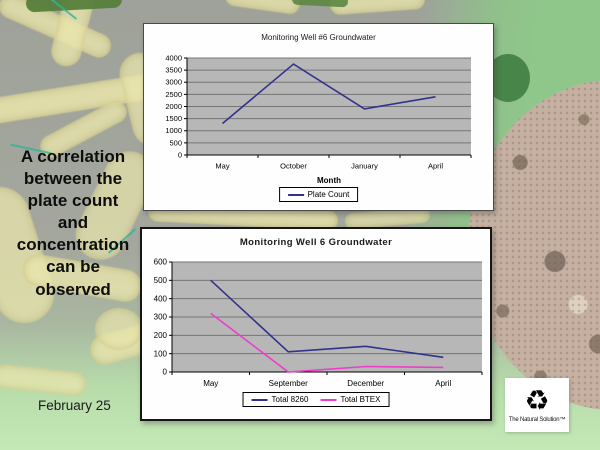 The image size is (600, 450). I want to click on y-tick-label: 200, so click(161, 335).